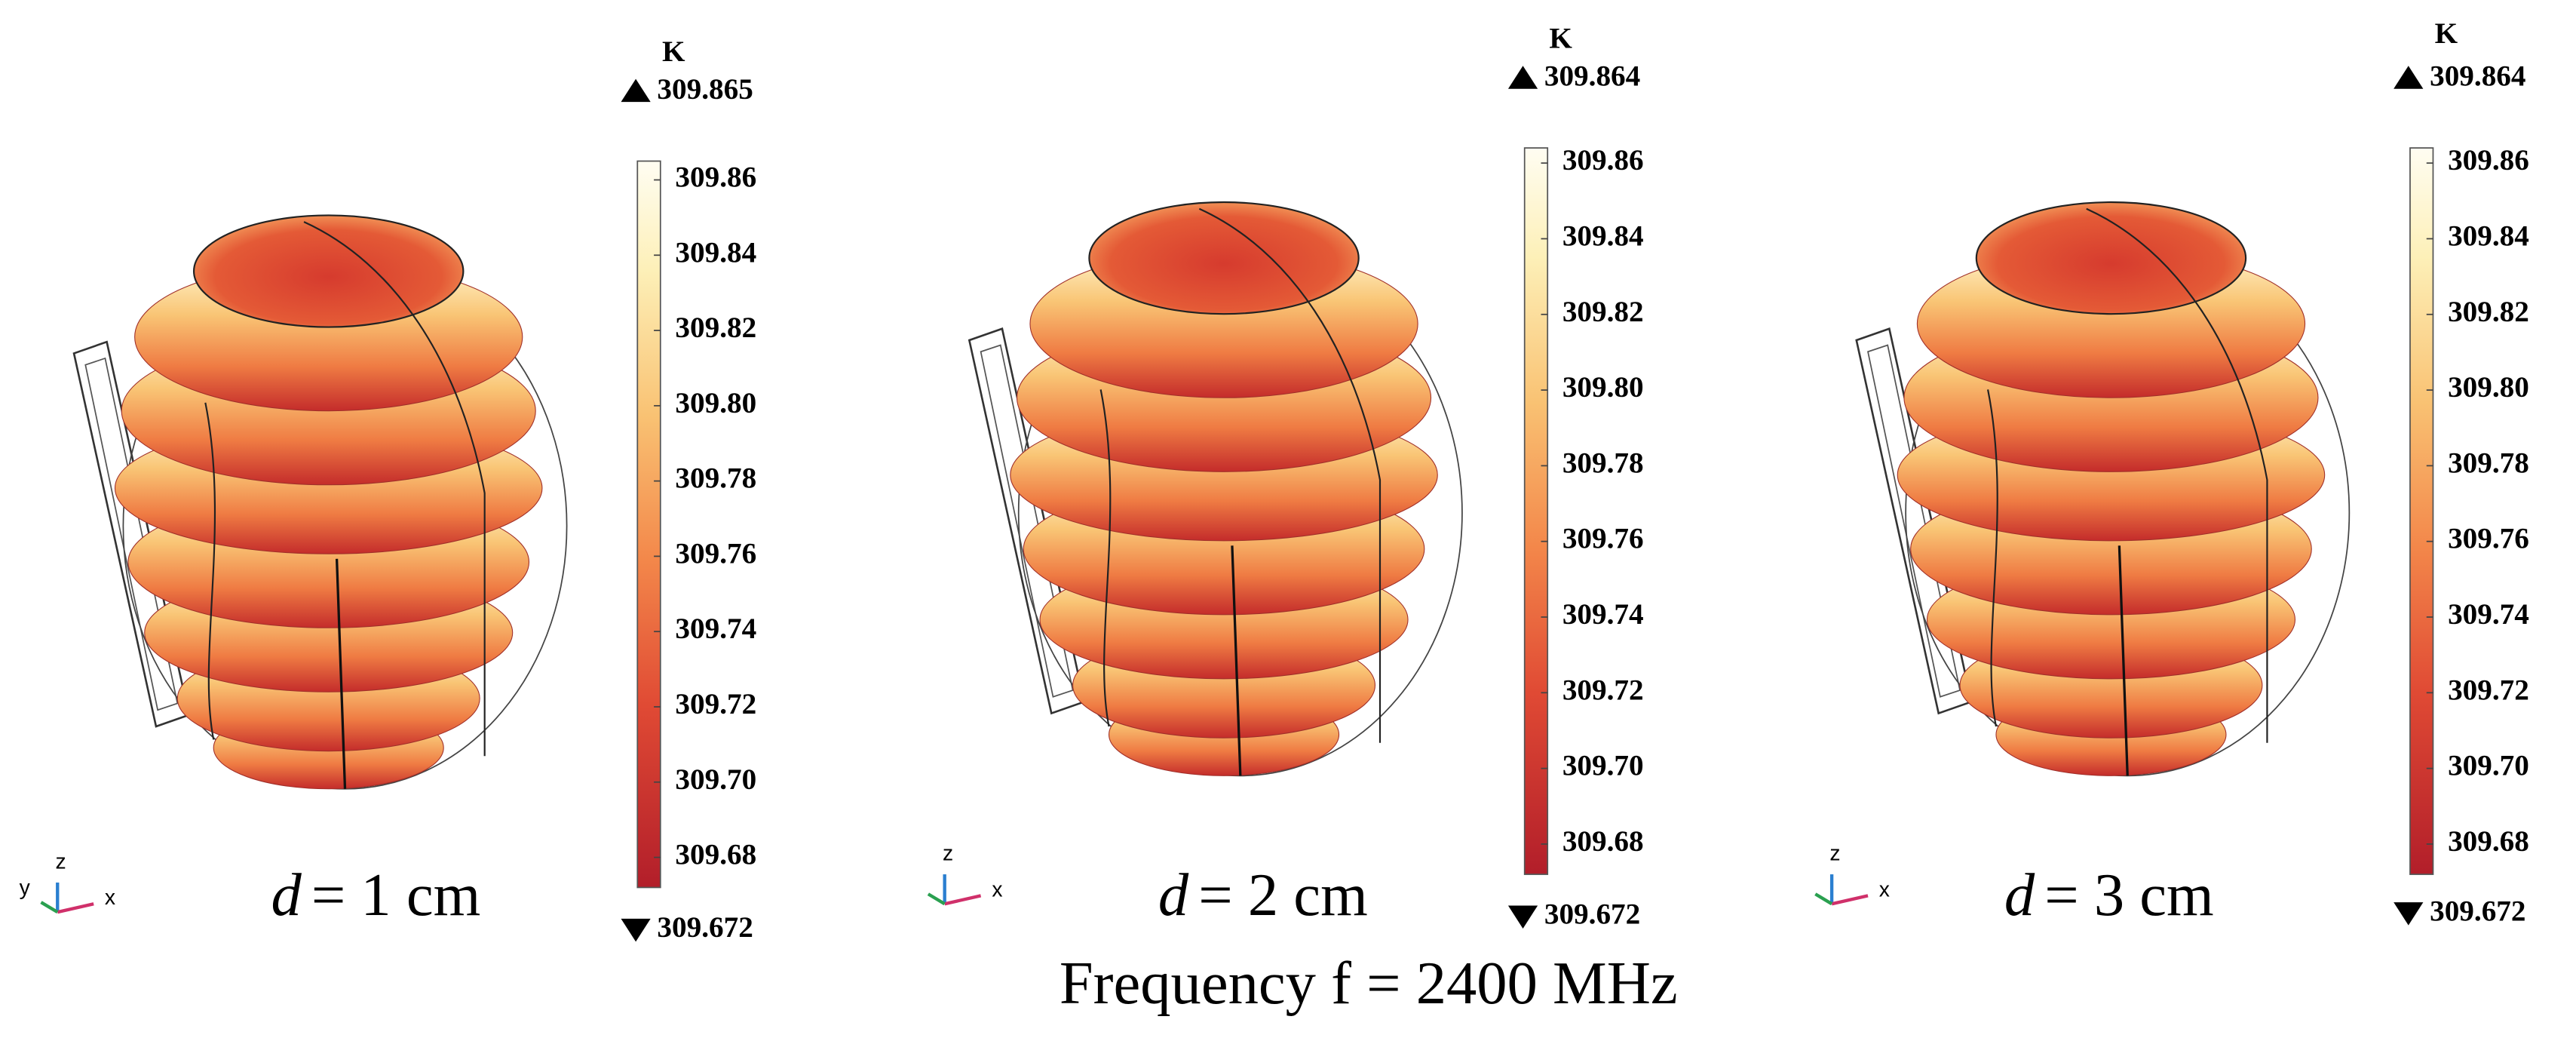 Image resolution: width=2576 pixels, height=1041 pixels. What do you see at coordinates (1283, 894) in the screenshot?
I see `caption-text: = 2 cm` at bounding box center [1283, 894].